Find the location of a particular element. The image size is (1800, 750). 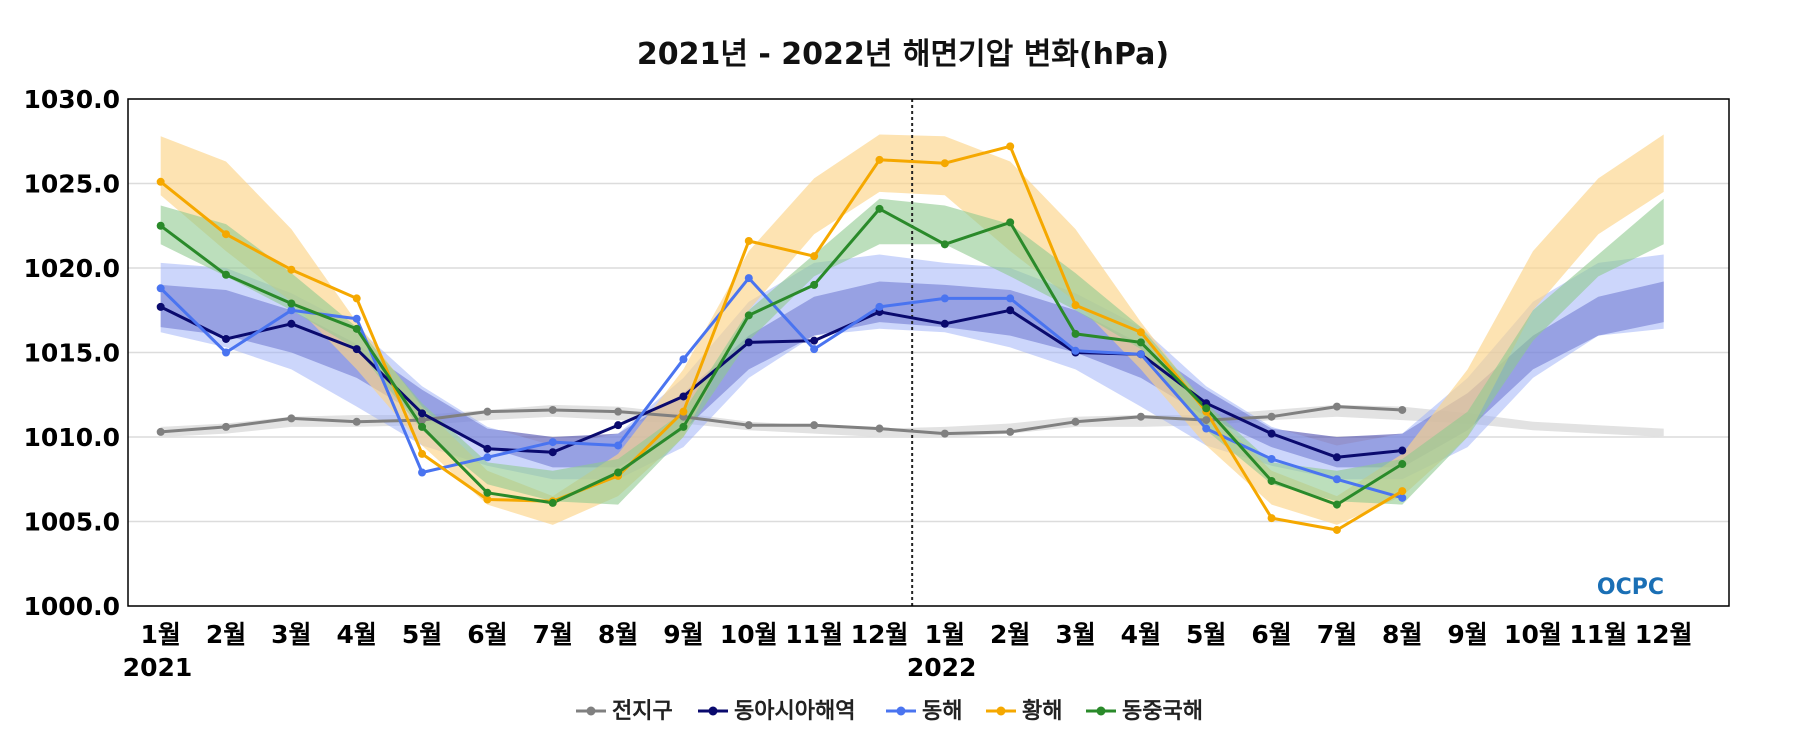

y-tick-label: 1030.0 is located at coordinates (72, 99).